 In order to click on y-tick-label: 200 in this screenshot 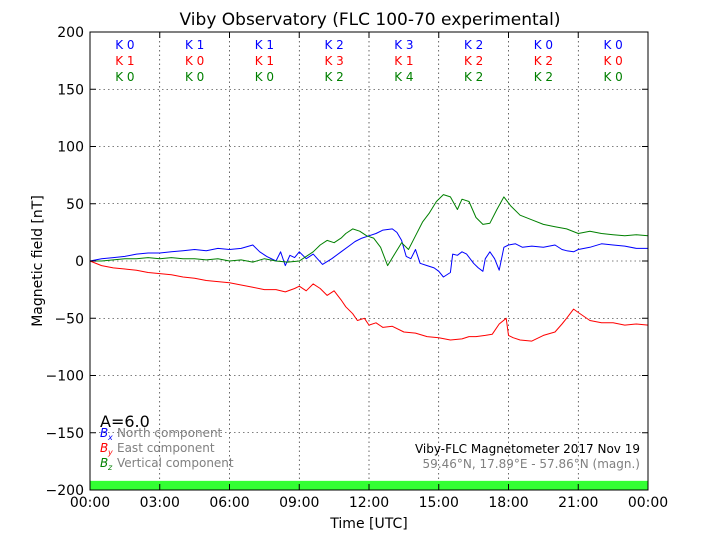, I will do `click(70, 33)`.